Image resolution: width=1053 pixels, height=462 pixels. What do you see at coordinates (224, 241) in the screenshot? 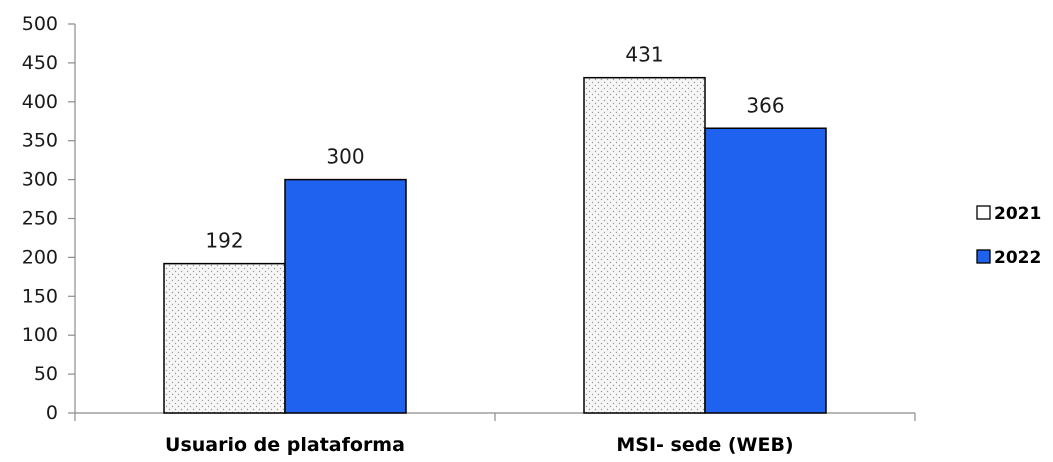
I see `data-label: 192` at bounding box center [224, 241].